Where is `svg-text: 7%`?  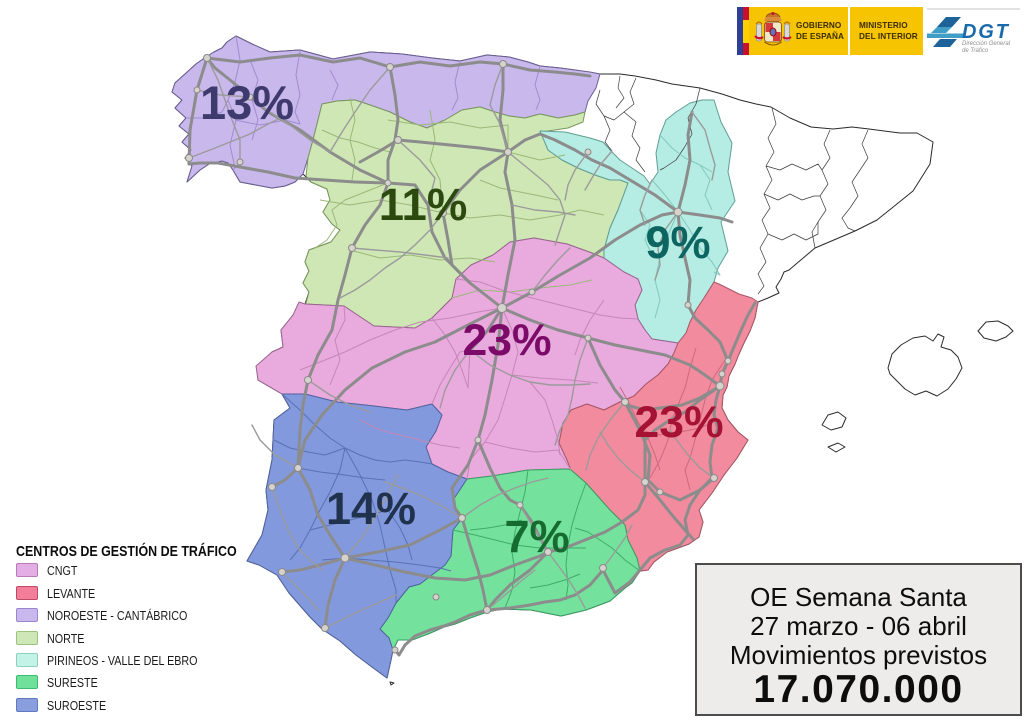 svg-text: 7% is located at coordinates (536, 536).